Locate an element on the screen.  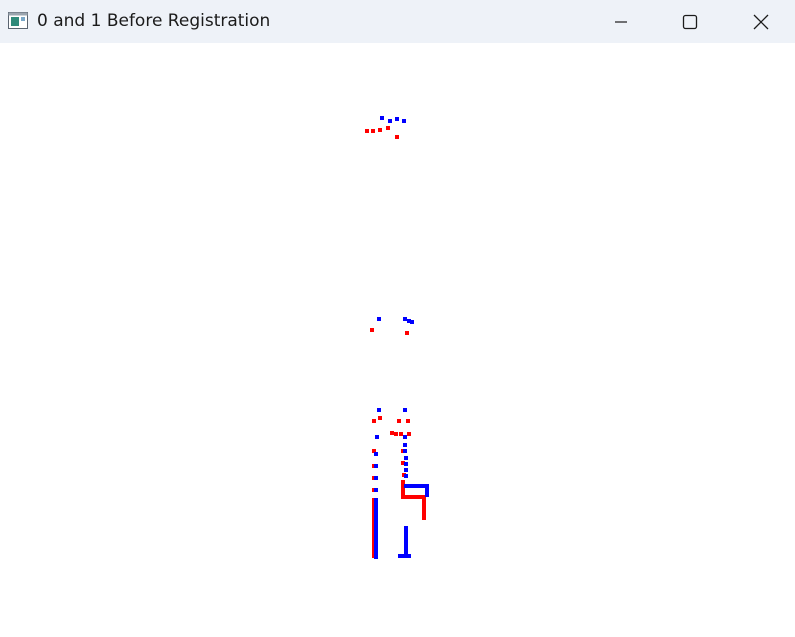
close-icon is located at coordinates (761, 21).